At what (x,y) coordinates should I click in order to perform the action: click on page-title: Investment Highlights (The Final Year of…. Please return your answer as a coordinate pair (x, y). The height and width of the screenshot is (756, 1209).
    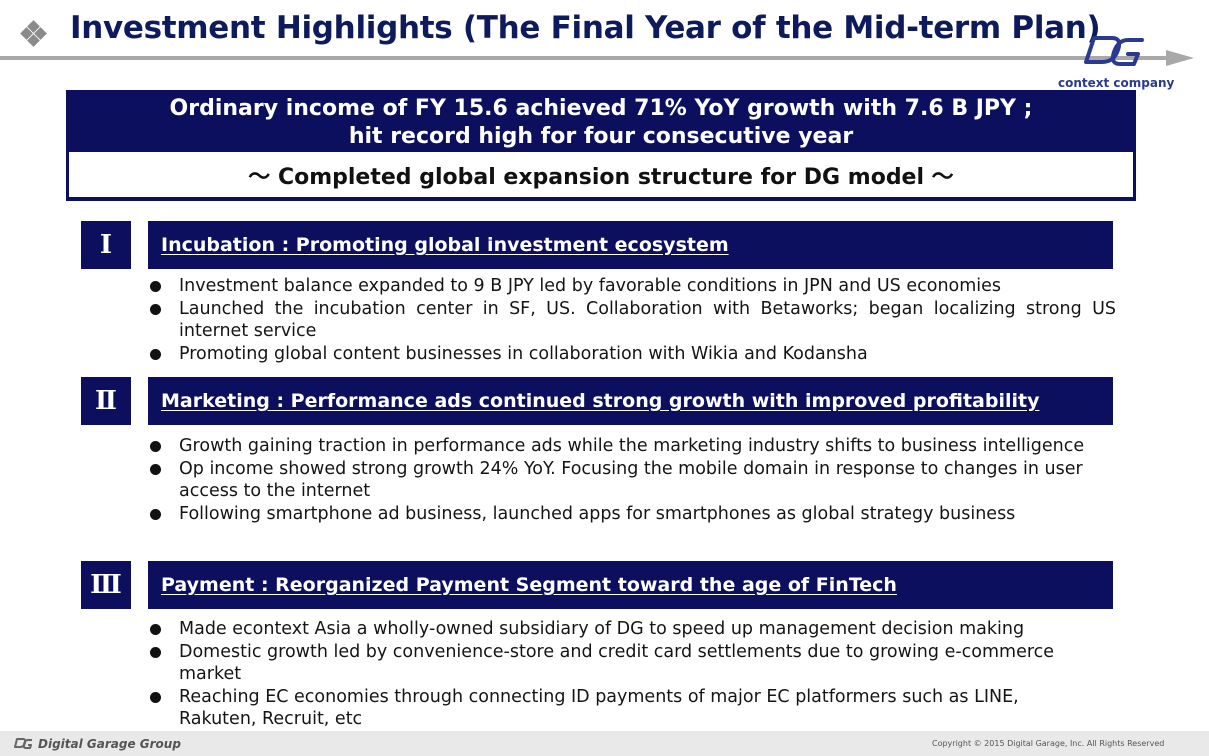
    Looking at the image, I should click on (585, 28).